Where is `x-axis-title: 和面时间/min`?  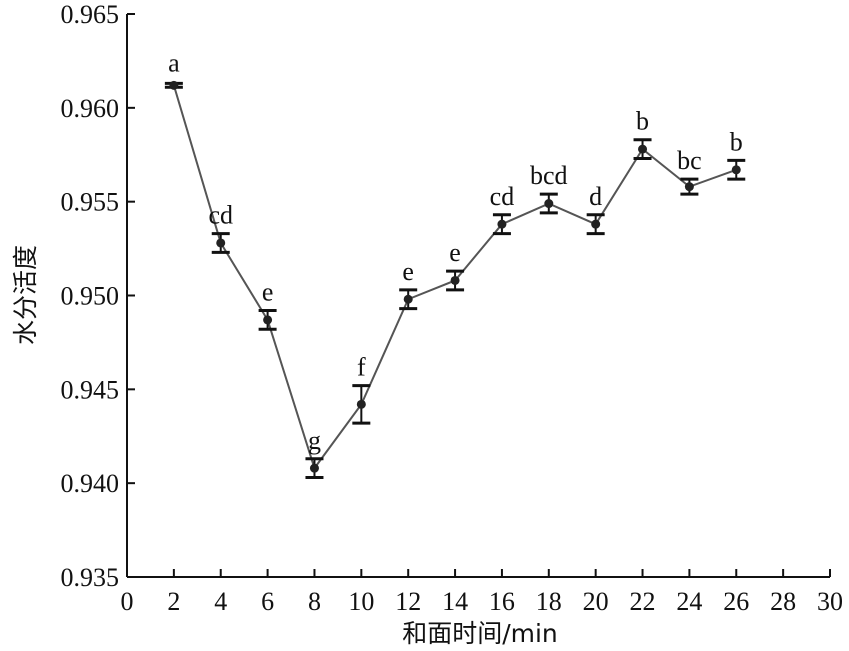 x-axis-title: 和面时间/min is located at coordinates (480, 633).